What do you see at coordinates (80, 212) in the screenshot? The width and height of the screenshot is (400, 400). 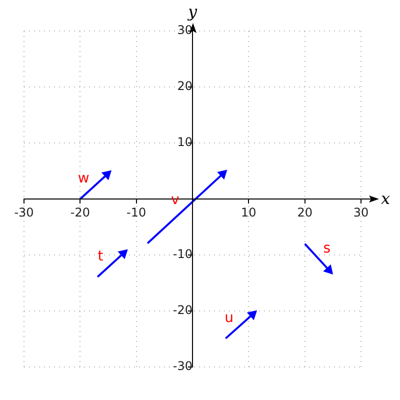 I see `x-tick-label: -20` at bounding box center [80, 212].